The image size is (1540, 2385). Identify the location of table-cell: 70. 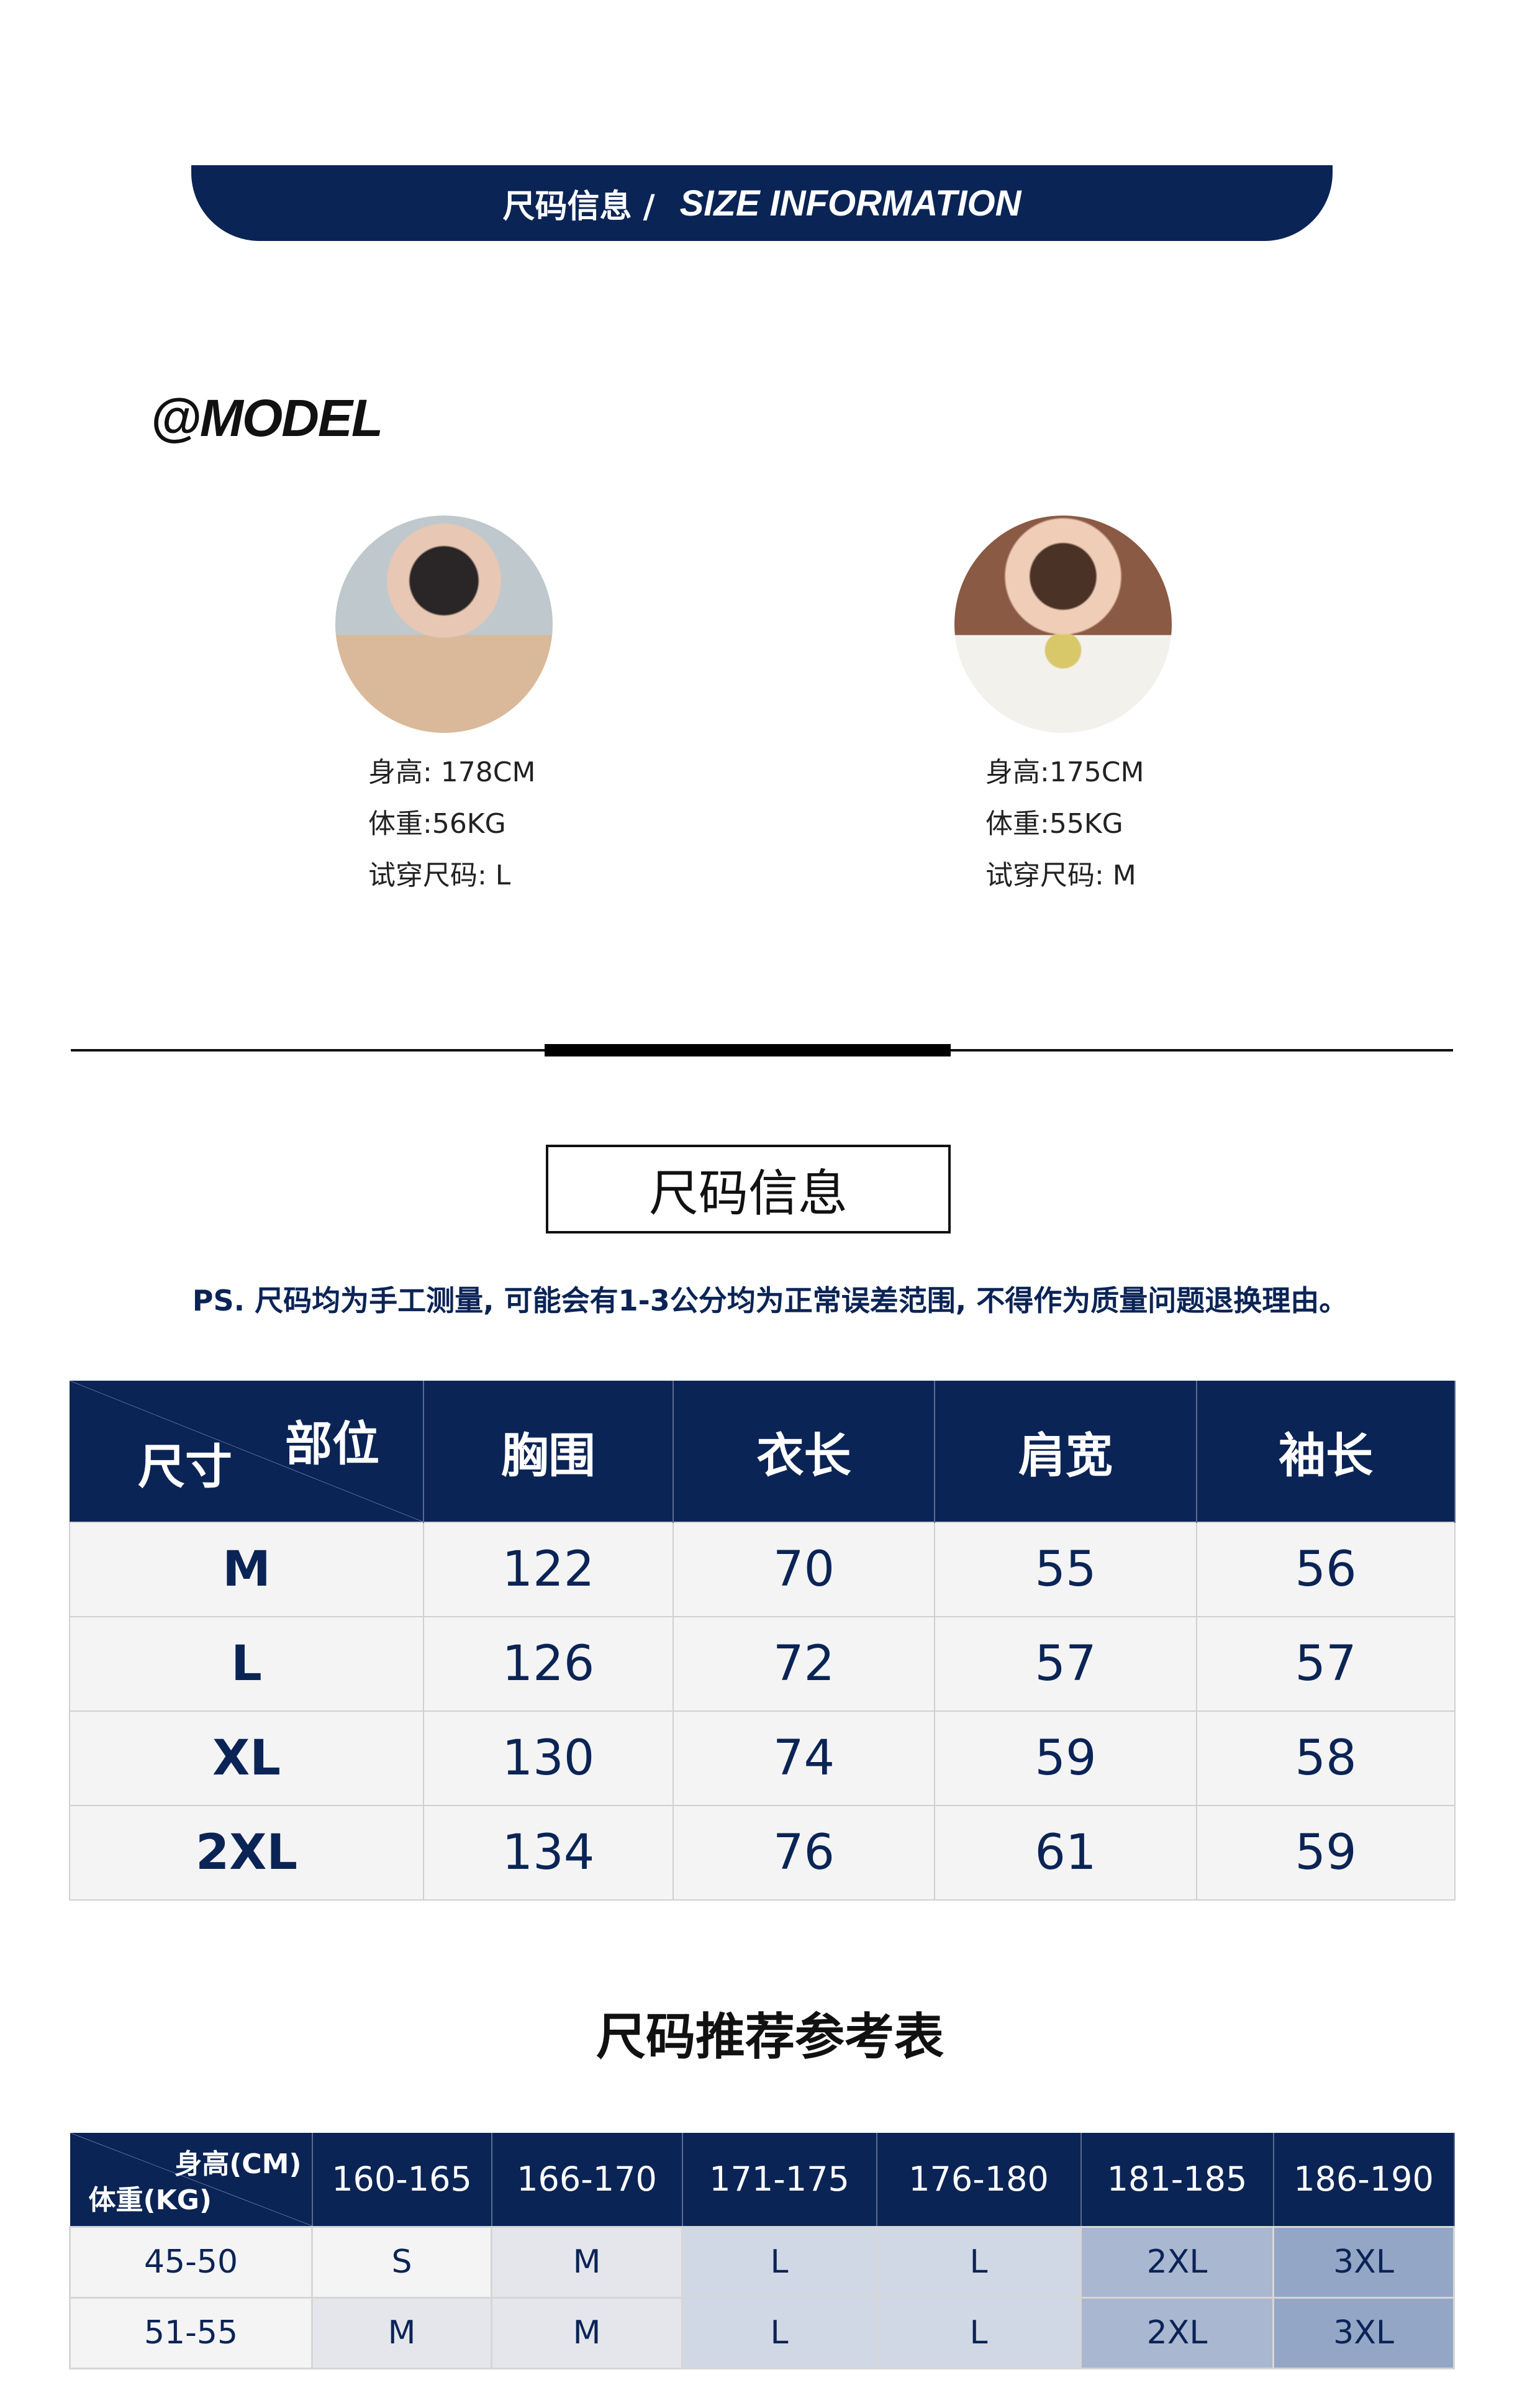
(804, 1570).